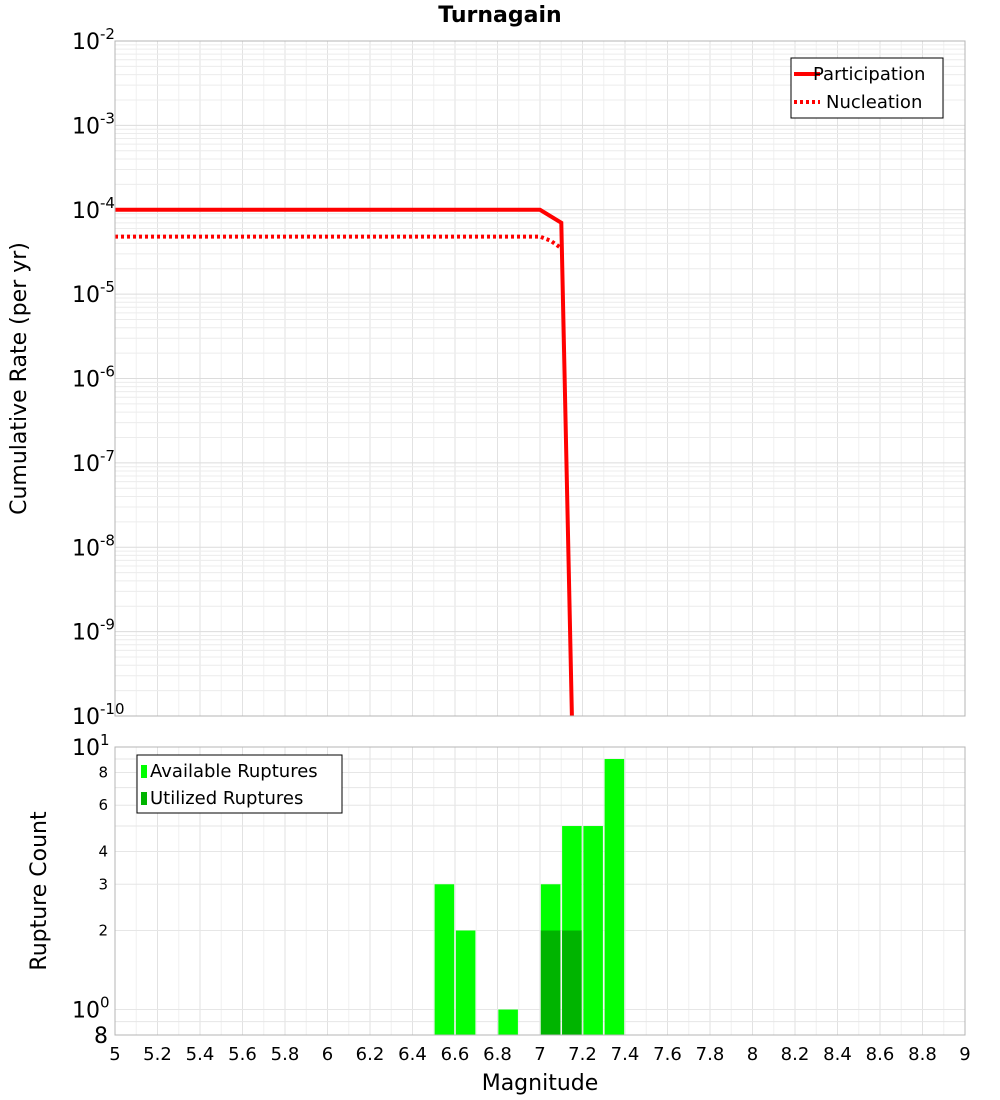 This screenshot has width=1000, height=1100. I want to click on y-tick-label: 10⁻⁵, so click(93, 293).